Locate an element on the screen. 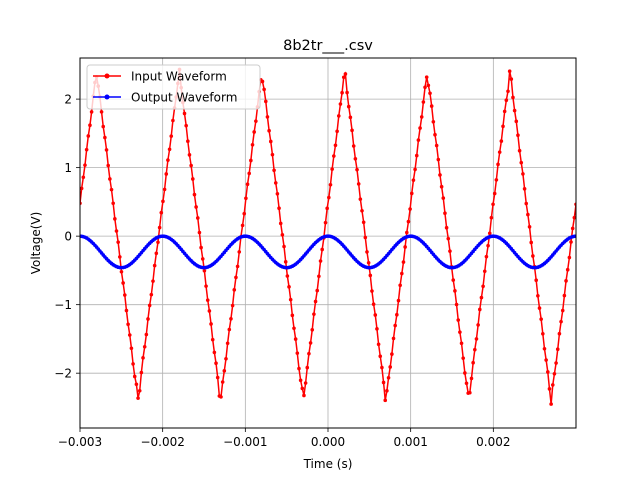  legend-label-output: Output Waveform is located at coordinates (184, 98).